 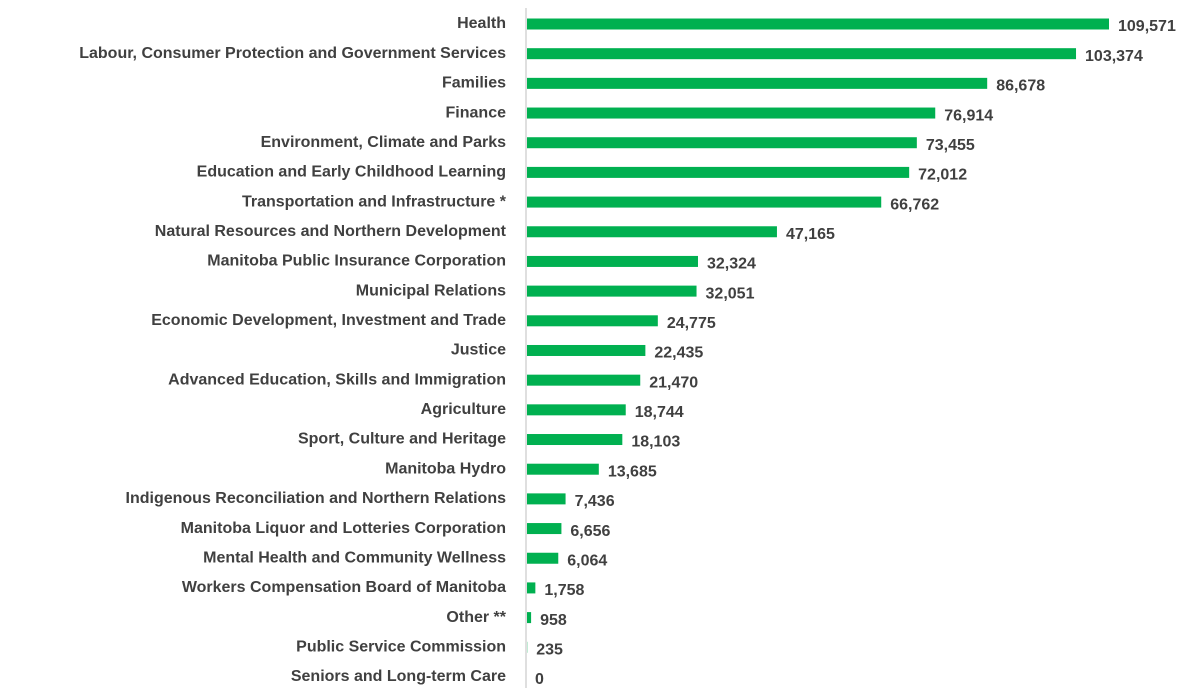 I want to click on data-label: 21,470, so click(x=673, y=382).